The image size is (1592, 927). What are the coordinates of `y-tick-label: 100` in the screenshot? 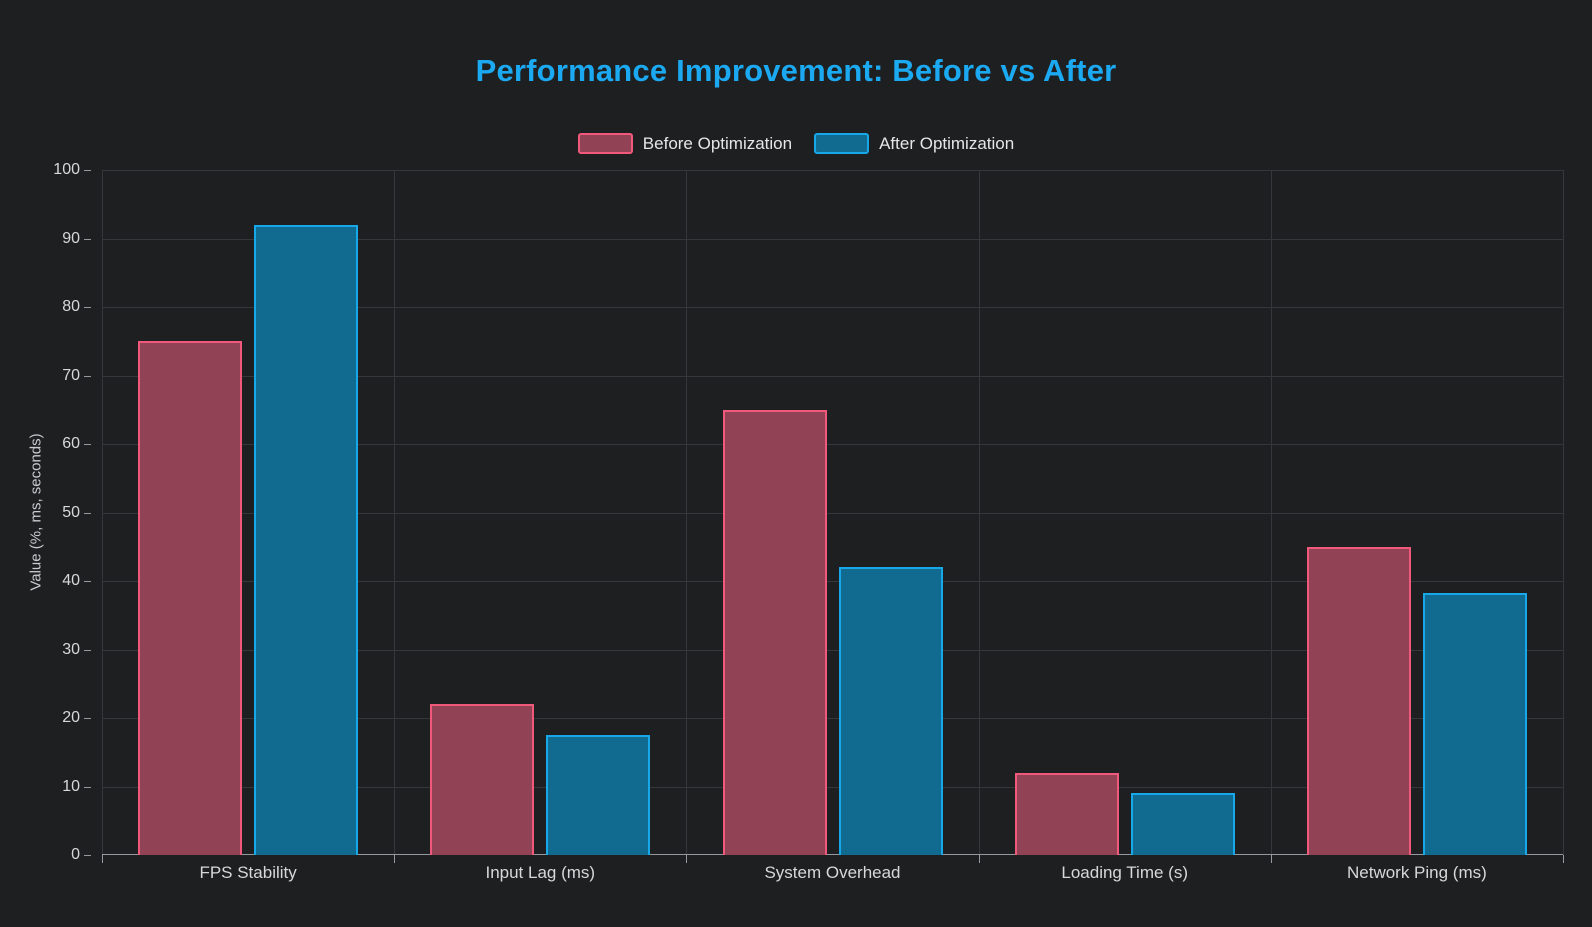 It's located at (66, 169).